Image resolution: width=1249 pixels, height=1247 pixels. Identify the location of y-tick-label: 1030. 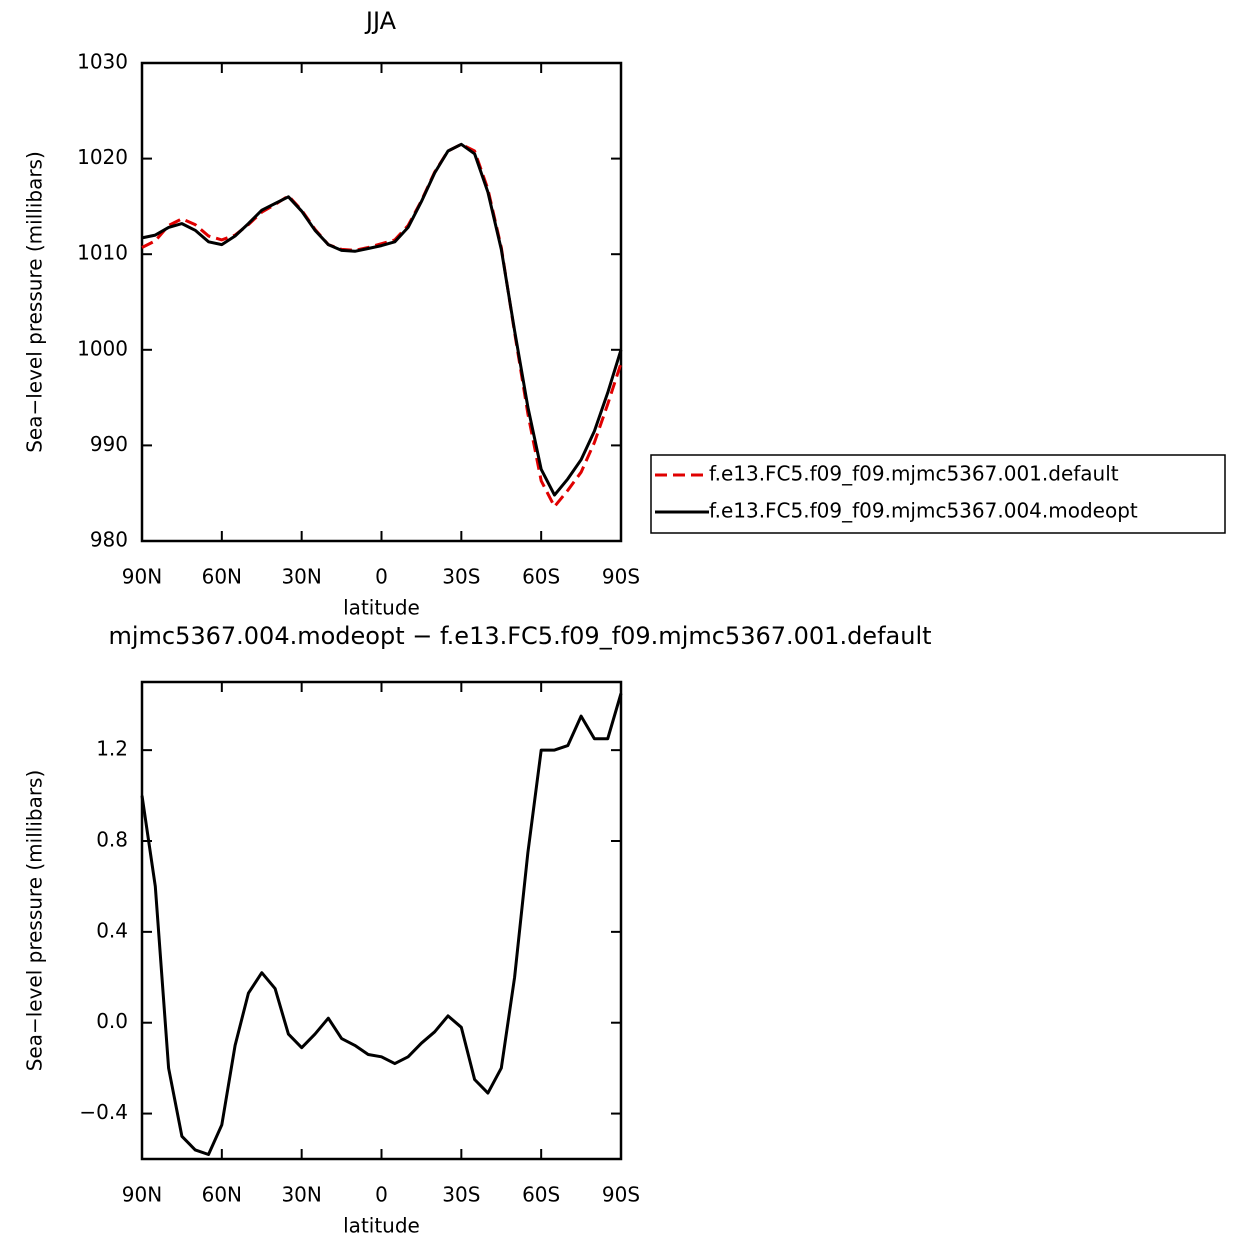
(102, 62).